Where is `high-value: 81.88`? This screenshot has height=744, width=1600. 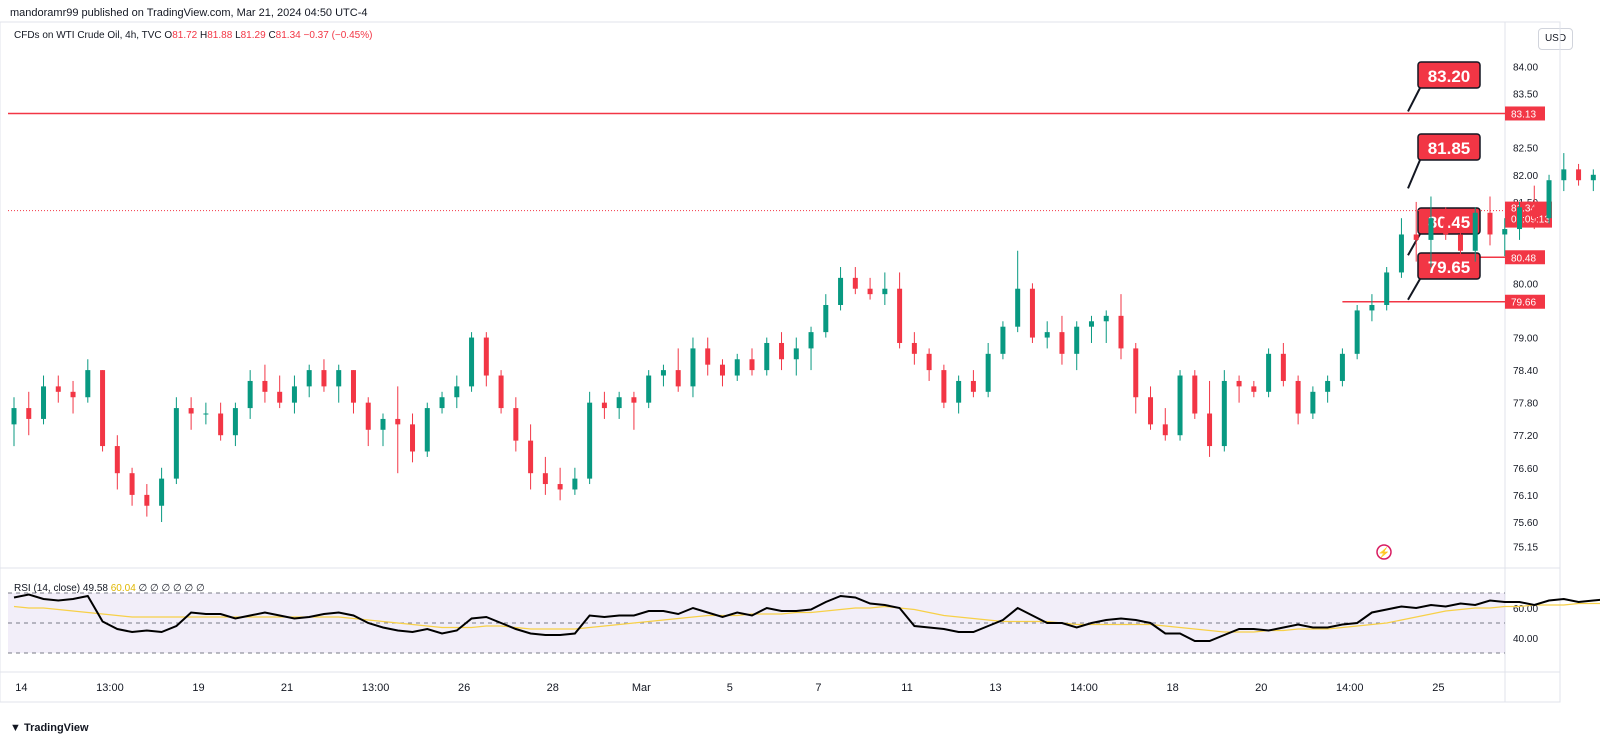
high-value: 81.88 is located at coordinates (220, 35).